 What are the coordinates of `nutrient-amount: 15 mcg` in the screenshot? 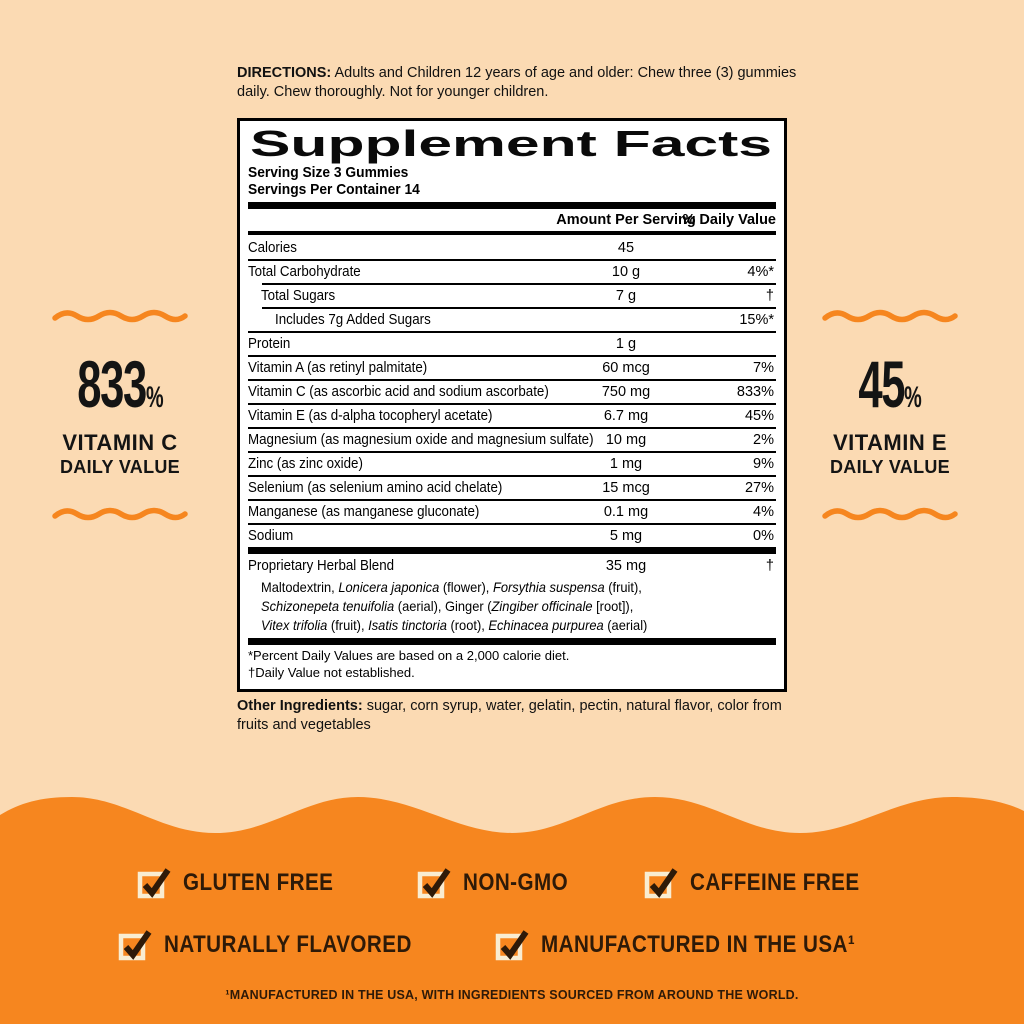 It's located at (626, 488).